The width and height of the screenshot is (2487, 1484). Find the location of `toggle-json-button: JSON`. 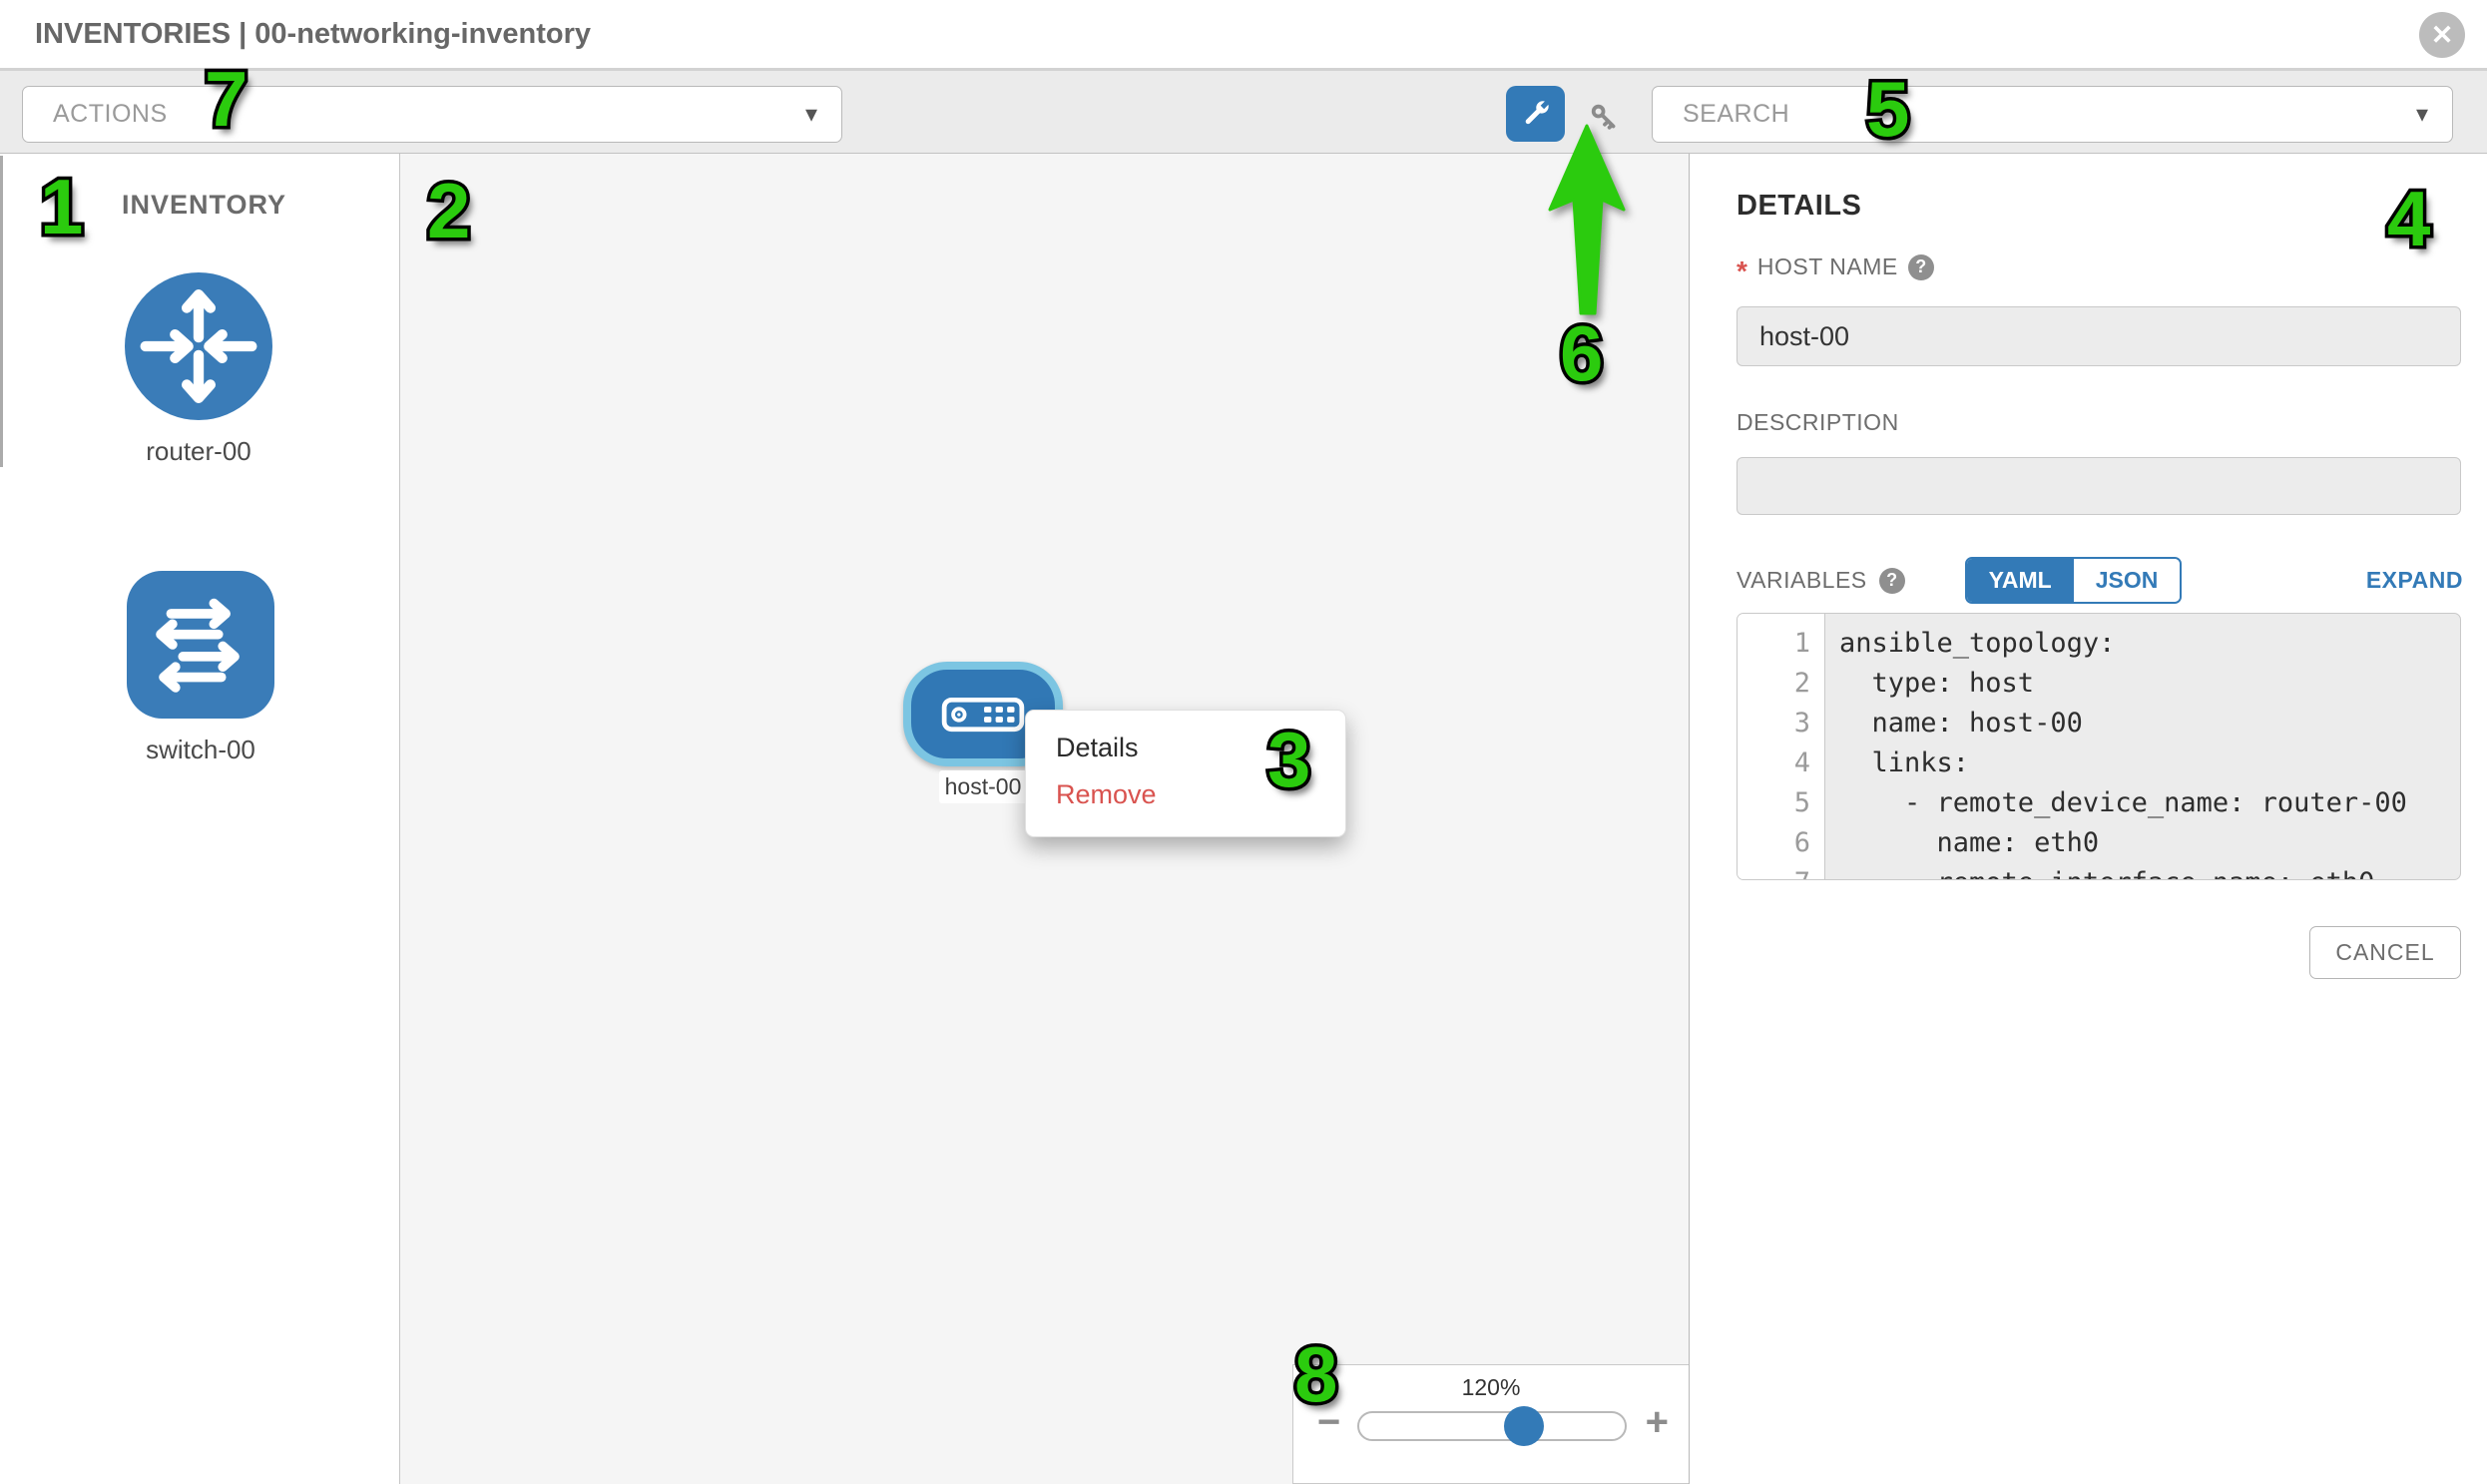

toggle-json-button: JSON is located at coordinates (2127, 580).